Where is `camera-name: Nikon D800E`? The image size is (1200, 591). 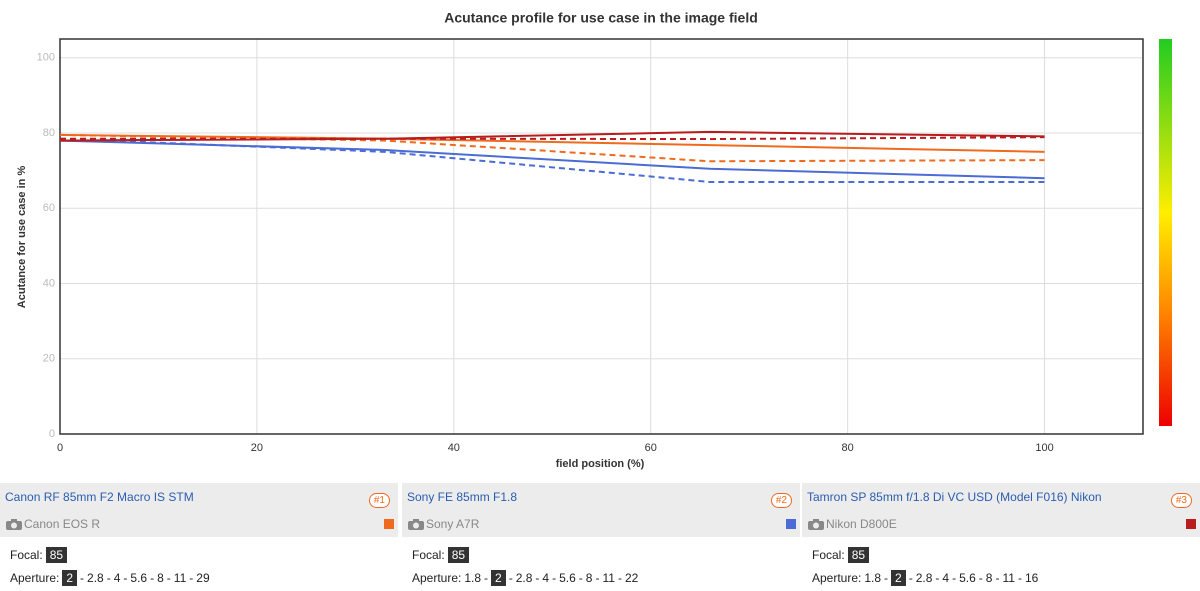 camera-name: Nikon D800E is located at coordinates (861, 524).